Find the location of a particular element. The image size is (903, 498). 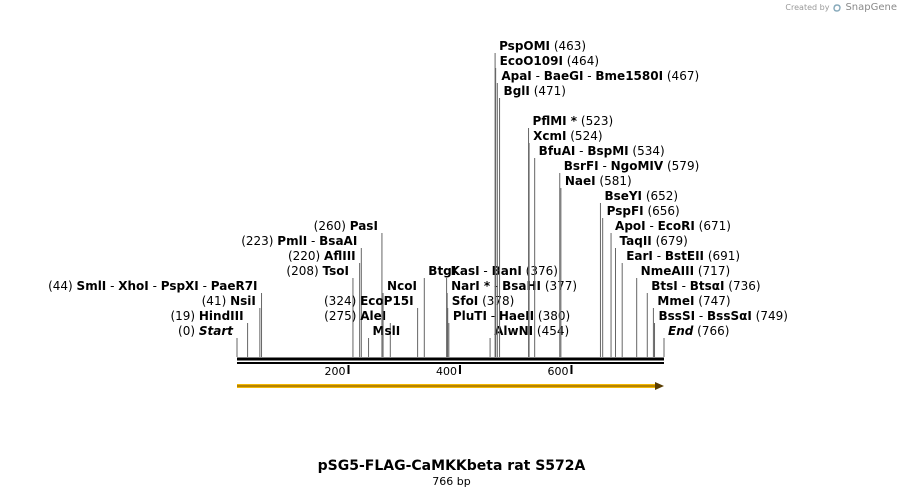

cut-site-label: BsrFI - NgoMIV (579) is located at coordinates (632, 166).